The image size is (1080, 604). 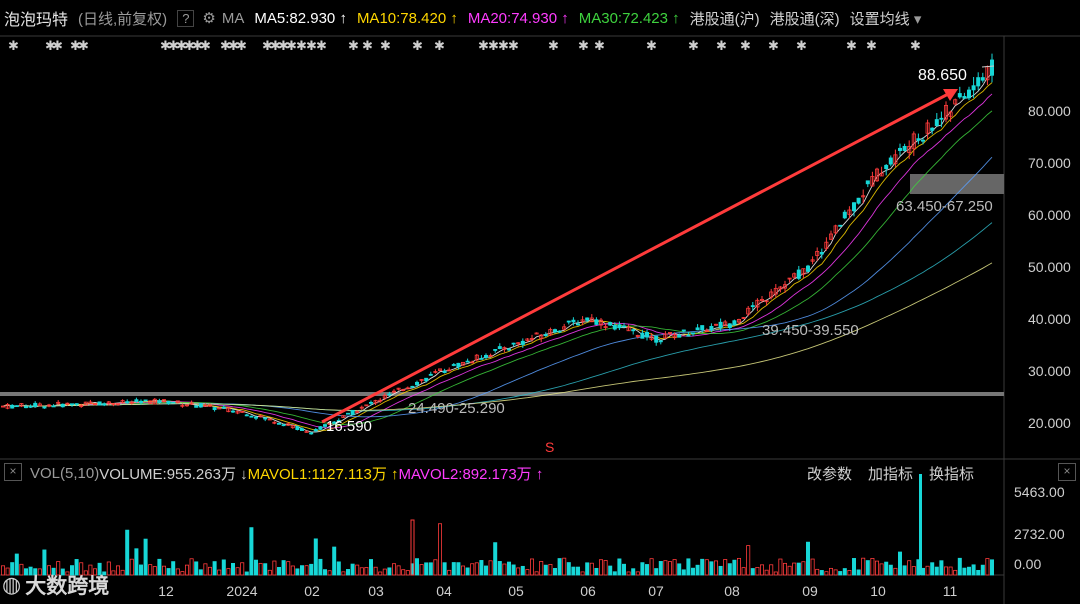 I want to click on range-label-1: 24.490-25.290, so click(x=456, y=408).